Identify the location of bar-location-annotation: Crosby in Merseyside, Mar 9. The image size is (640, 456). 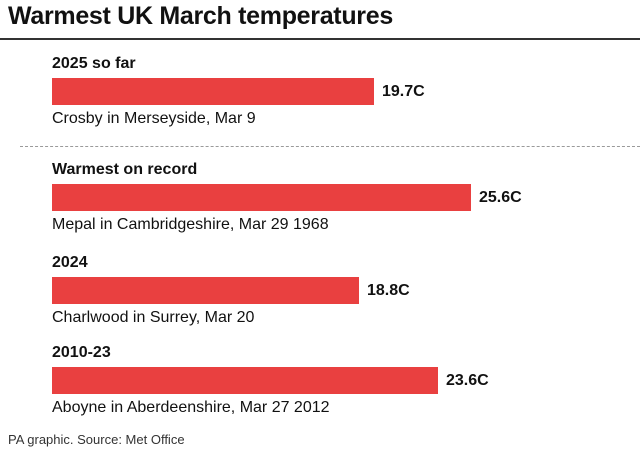
(154, 118).